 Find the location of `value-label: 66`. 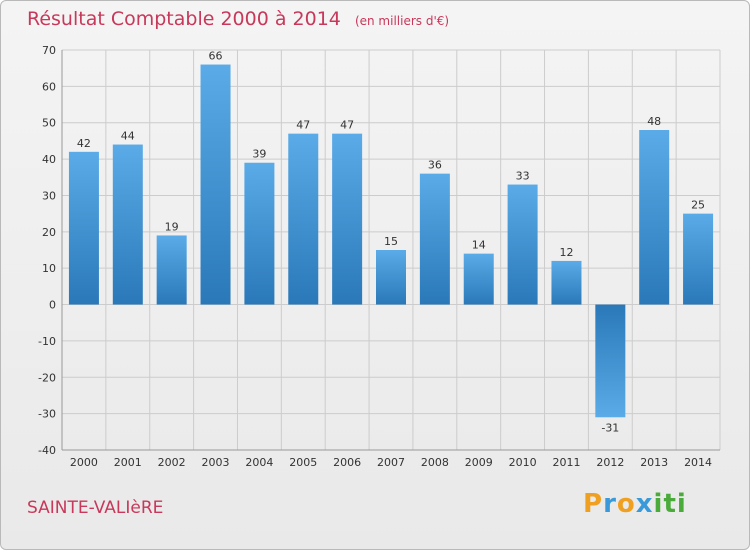

value-label: 66 is located at coordinates (216, 56).